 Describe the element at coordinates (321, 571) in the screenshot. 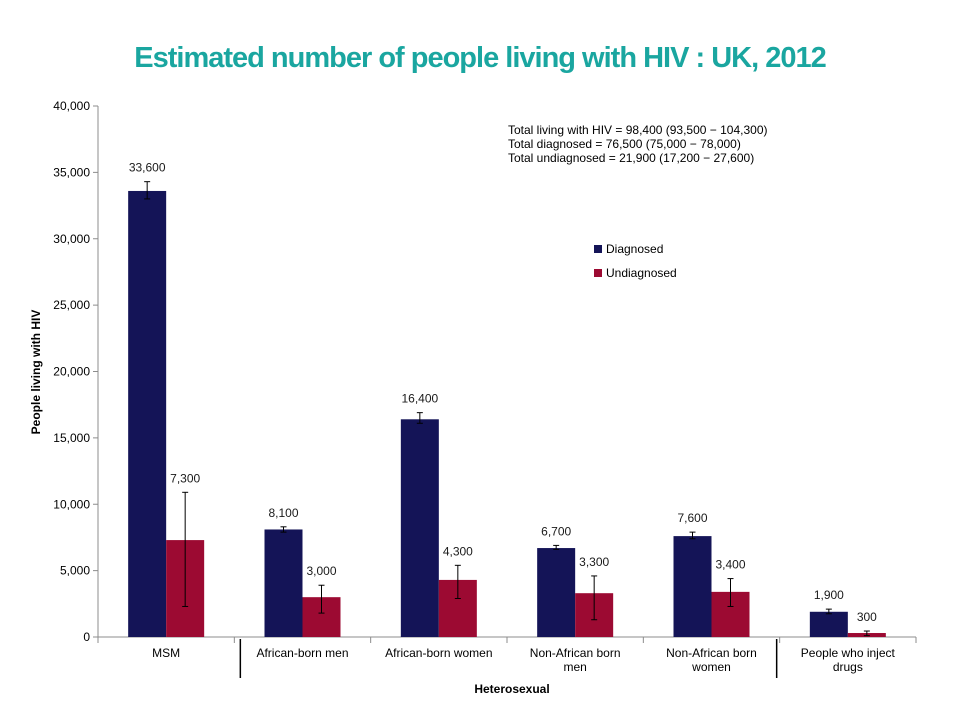

I see `data-label-undiagnosed: 3,000` at that location.